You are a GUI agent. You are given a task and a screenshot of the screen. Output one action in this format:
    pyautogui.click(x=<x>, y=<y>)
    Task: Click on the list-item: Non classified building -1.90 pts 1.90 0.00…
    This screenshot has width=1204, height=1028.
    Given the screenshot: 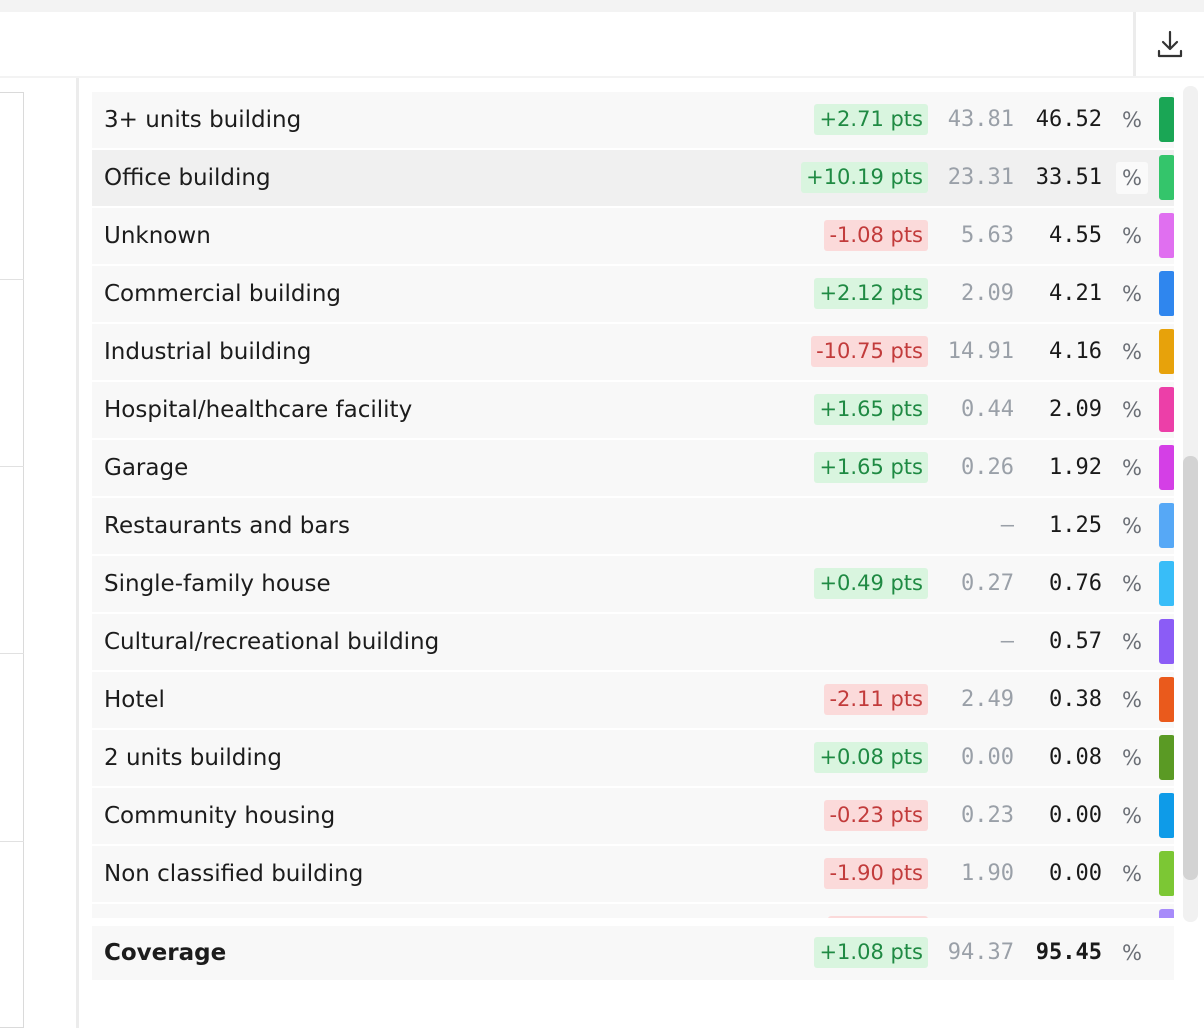 What is the action you would take?
    pyautogui.click(x=633, y=874)
    